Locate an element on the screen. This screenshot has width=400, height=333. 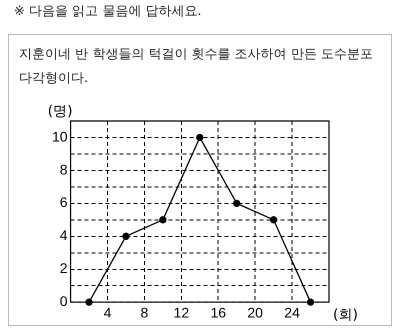
x-tick-label: 8 is located at coordinates (144, 312).